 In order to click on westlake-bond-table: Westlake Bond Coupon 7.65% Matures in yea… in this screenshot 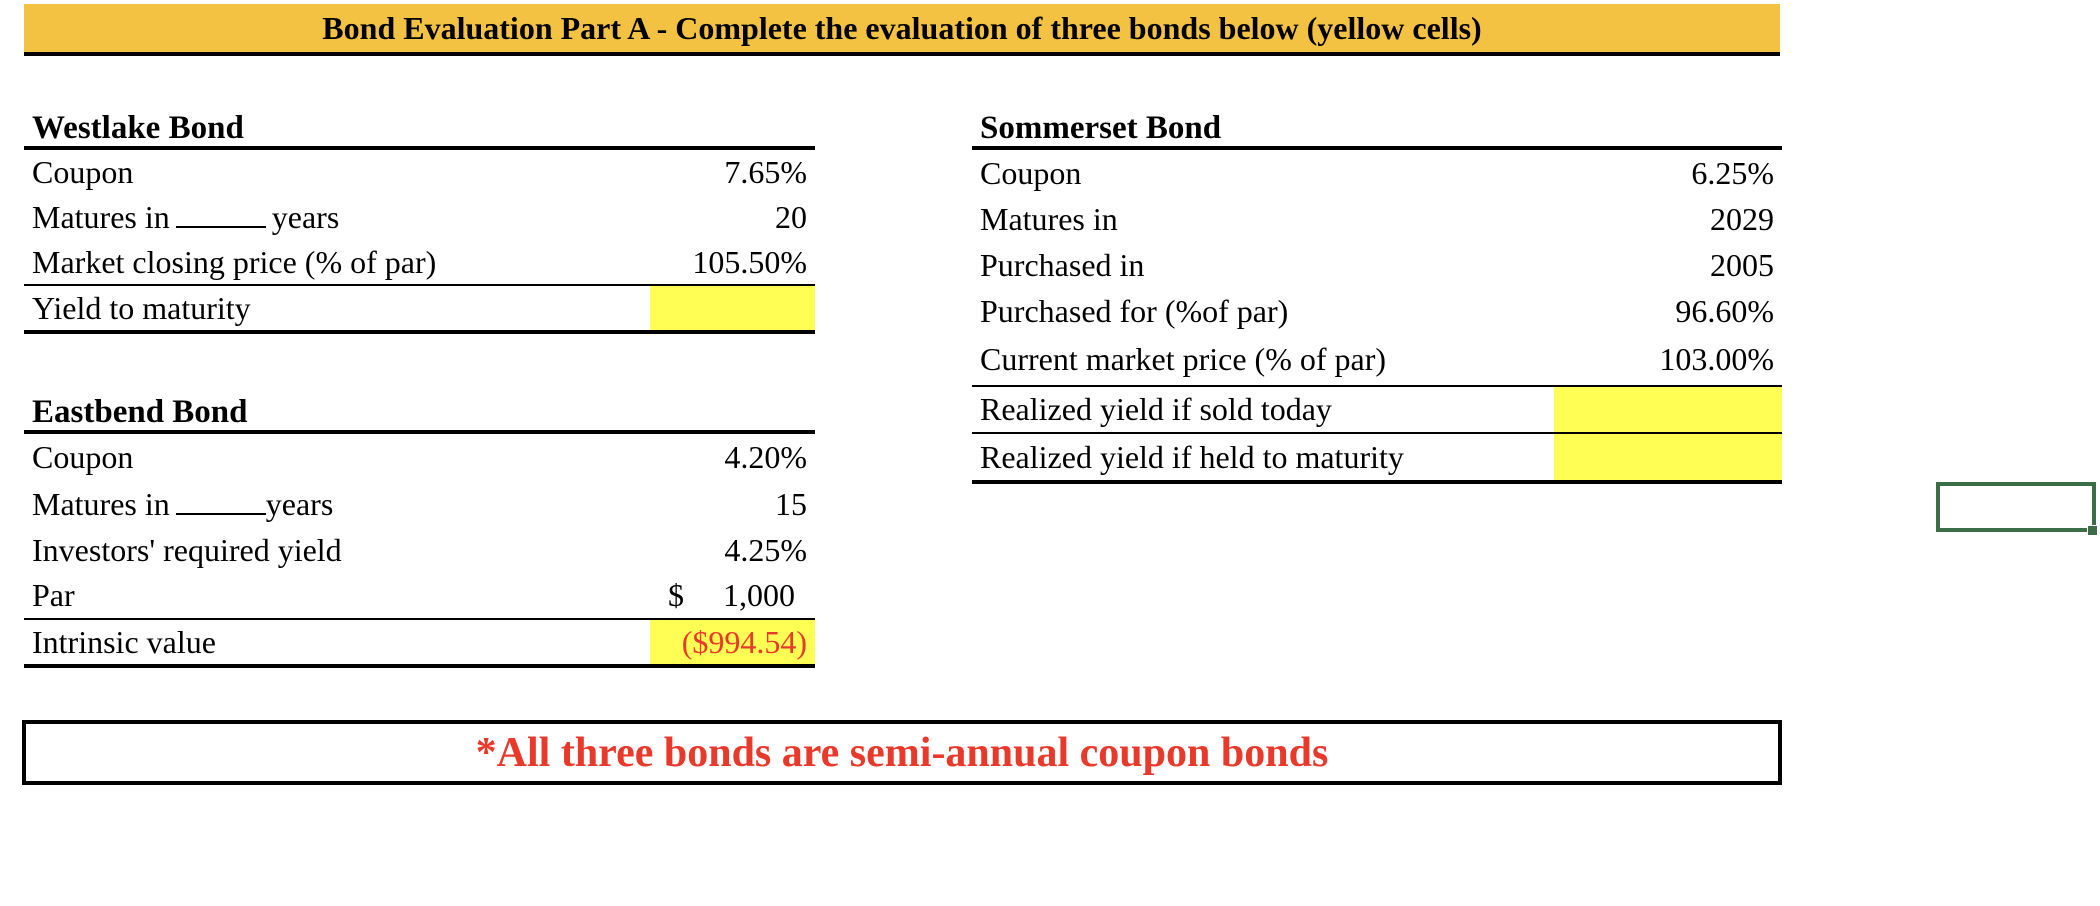, I will do `click(419, 220)`.